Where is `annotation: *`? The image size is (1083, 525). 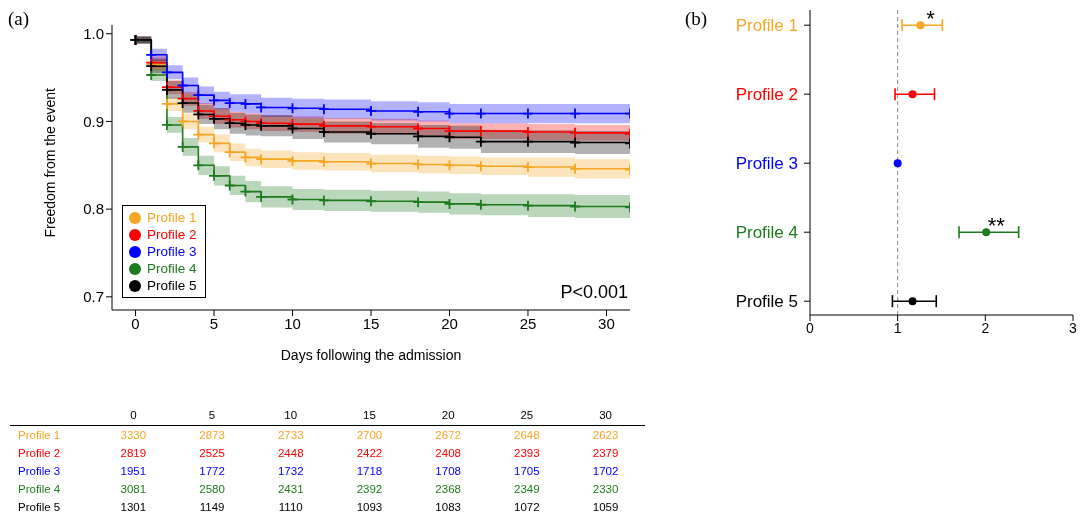 annotation: * is located at coordinates (931, 19).